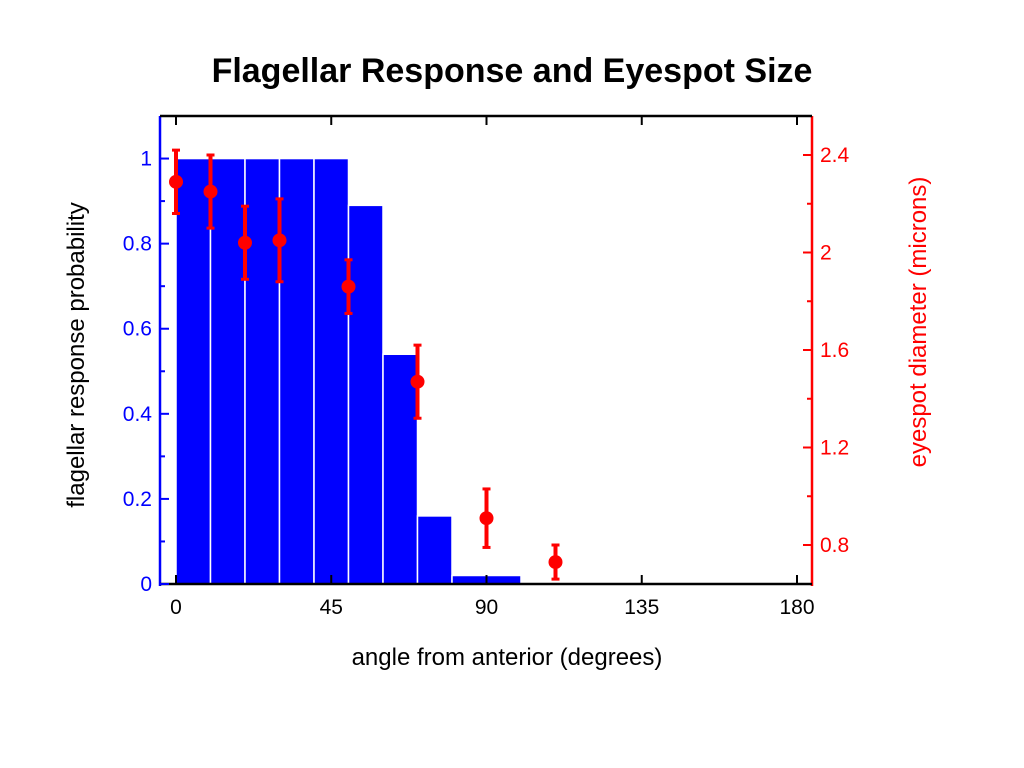 The height and width of the screenshot is (768, 1024). What do you see at coordinates (834, 448) in the screenshot?
I see `right-tick-label: 1.2` at bounding box center [834, 448].